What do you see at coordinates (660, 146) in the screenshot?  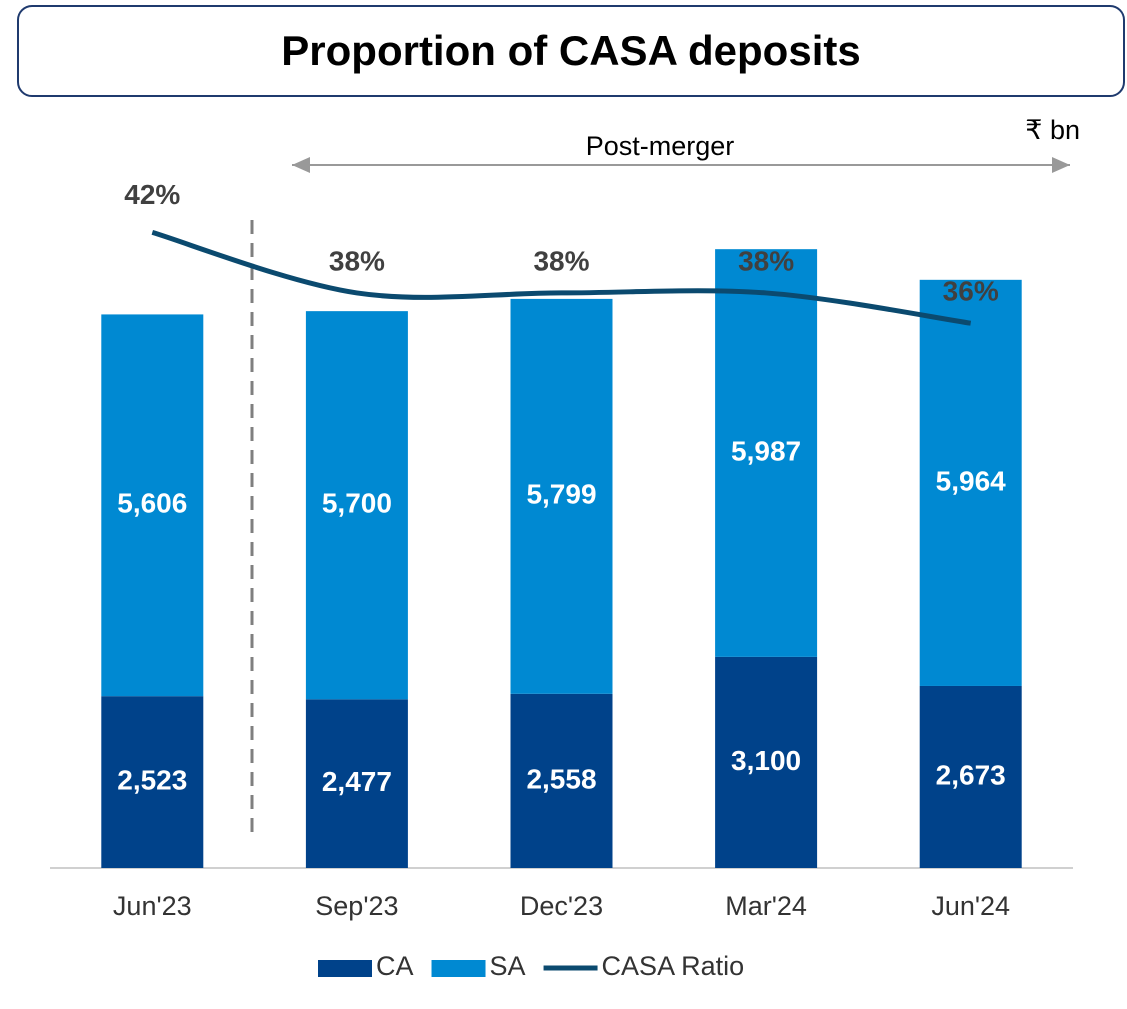 I see `period-label: Post-merger` at bounding box center [660, 146].